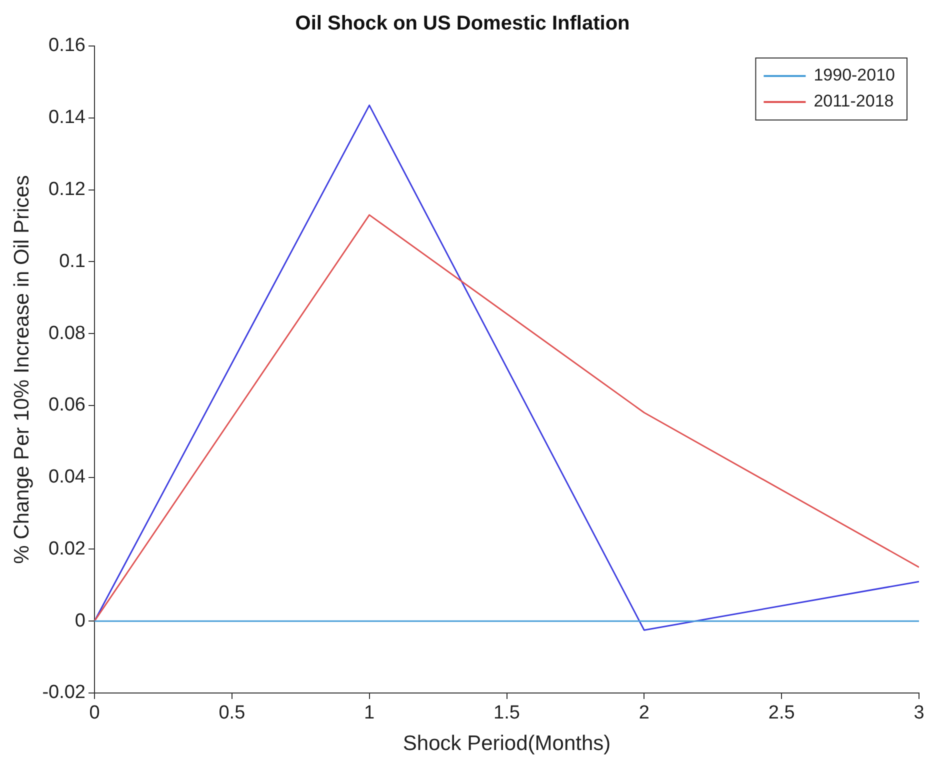 This screenshot has height=765, width=933. What do you see at coordinates (67, 405) in the screenshot?
I see `y-tick-label: 0.06` at bounding box center [67, 405].